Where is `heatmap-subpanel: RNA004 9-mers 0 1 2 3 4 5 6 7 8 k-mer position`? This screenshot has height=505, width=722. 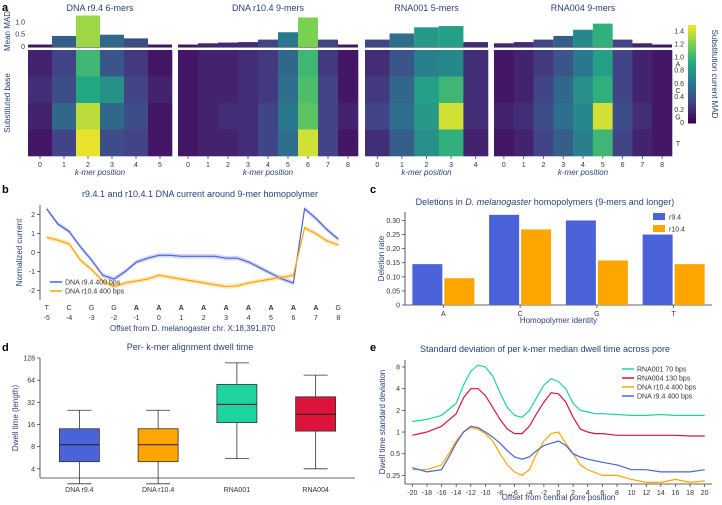
heatmap-subpanel: RNA004 9-mers 0 1 2 3 4 5 6 7 8 k-mer position is located at coordinates (583, 90).